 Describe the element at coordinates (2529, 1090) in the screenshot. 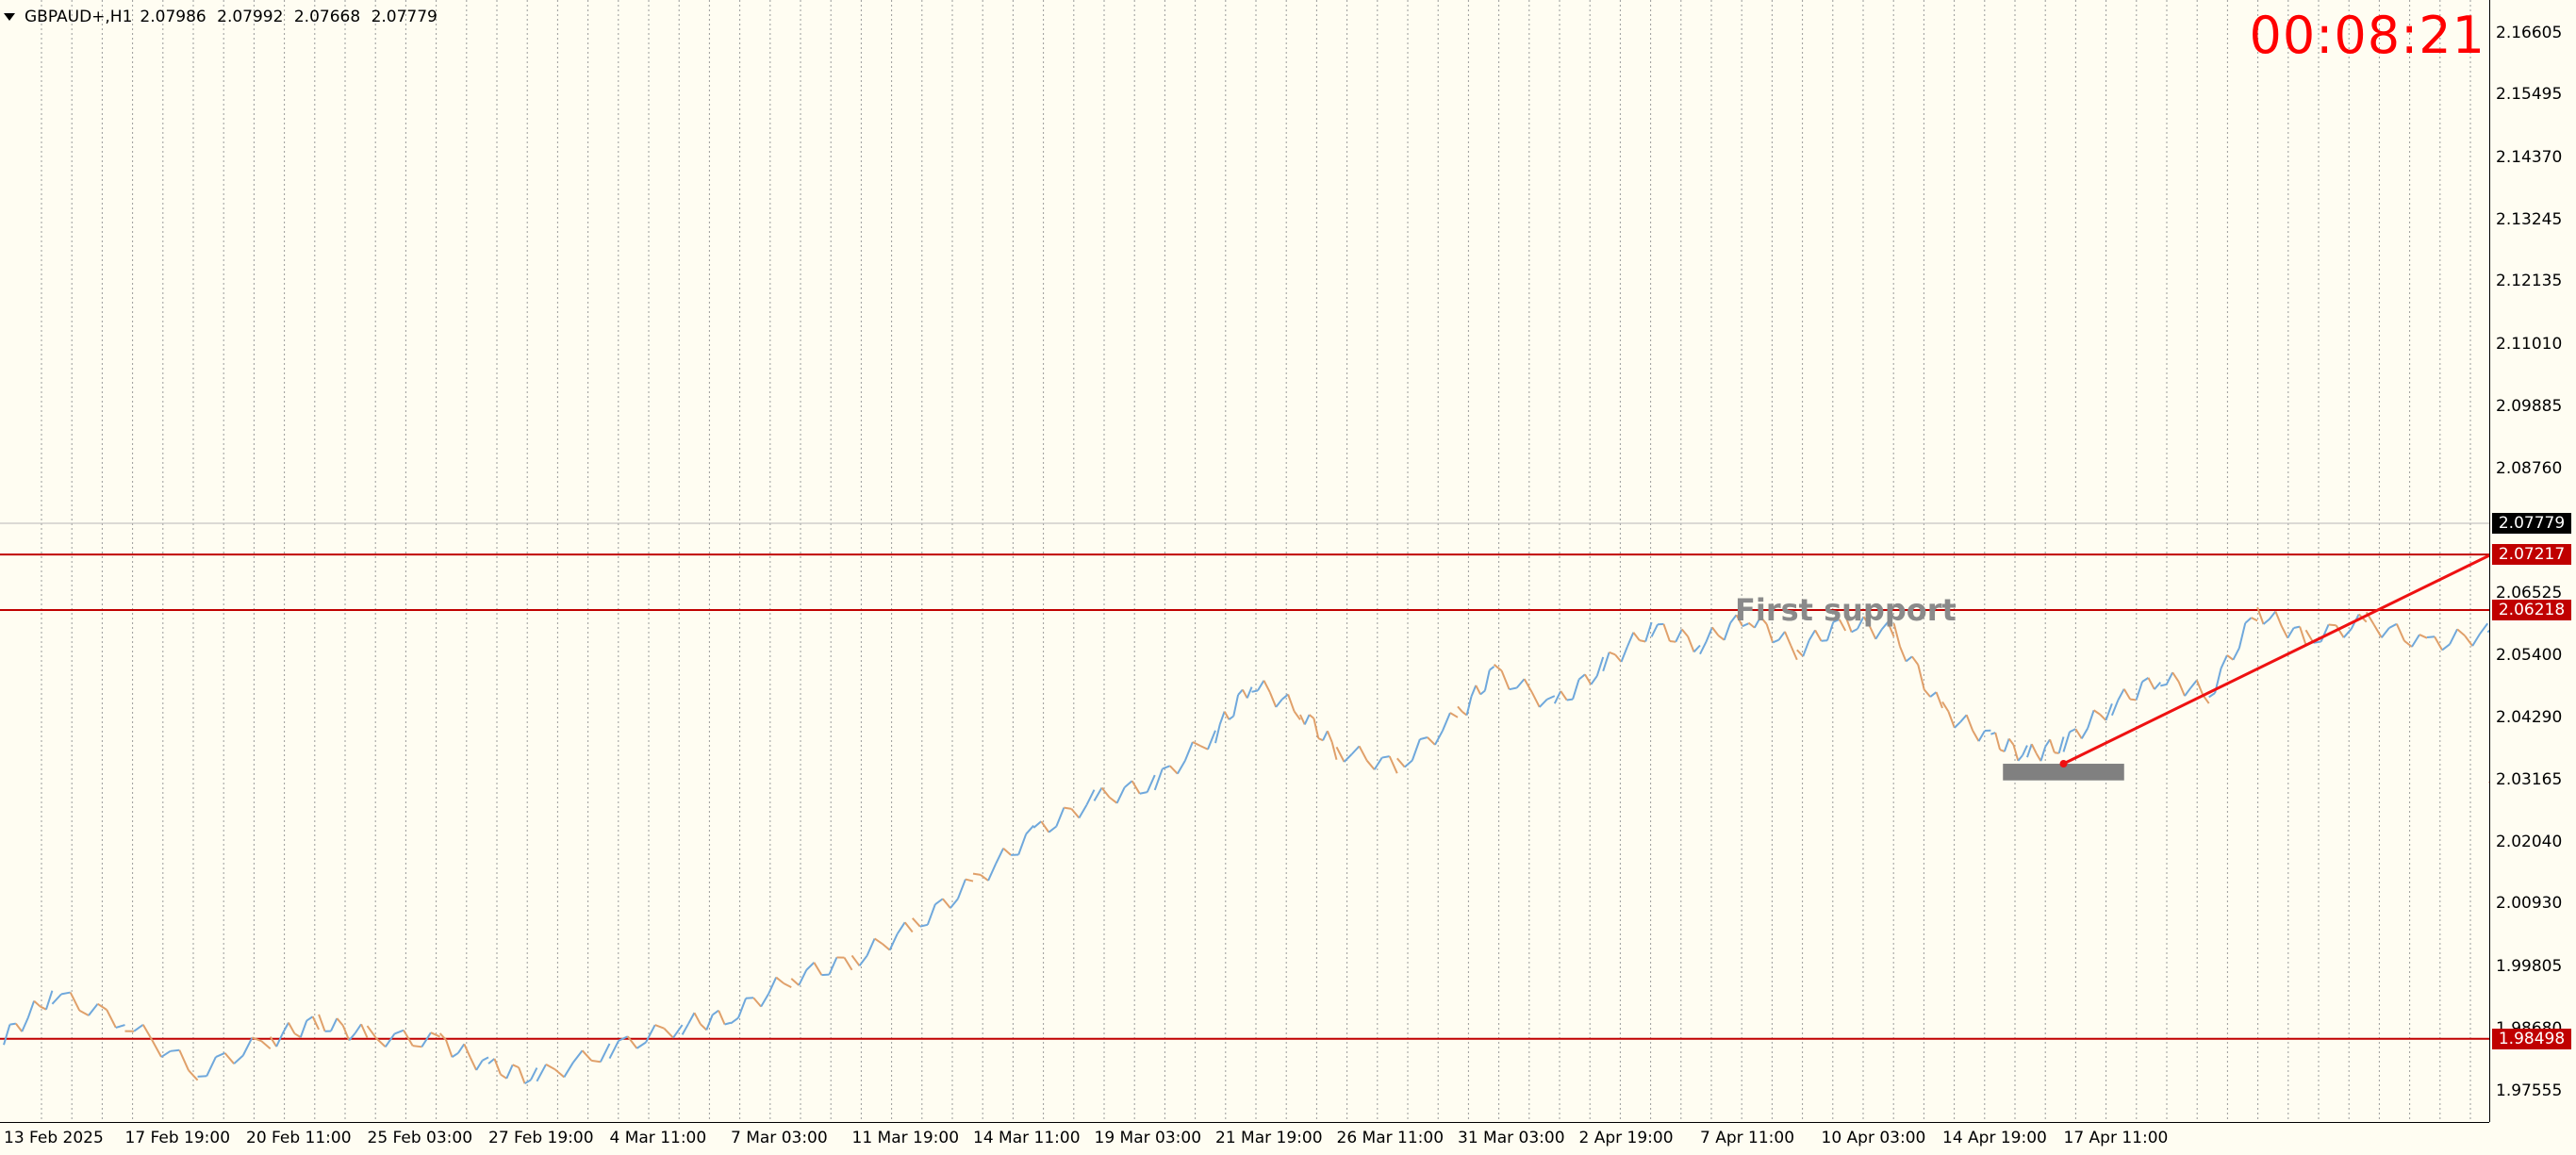

I see `price-tick-label: 1.97555` at that location.